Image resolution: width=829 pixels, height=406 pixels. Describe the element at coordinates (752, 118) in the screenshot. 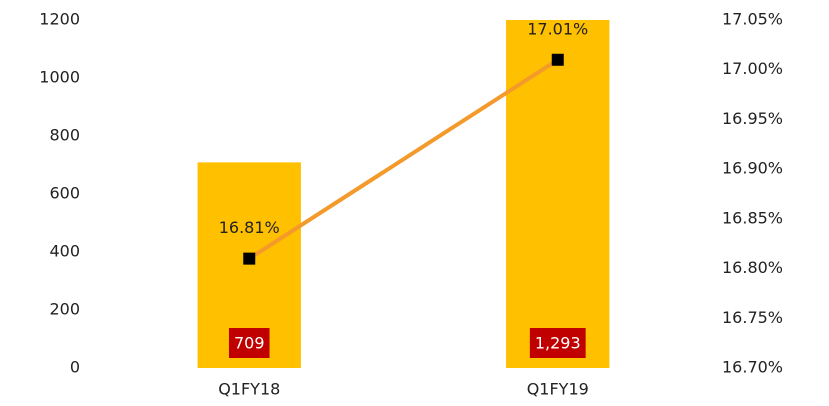

I see `y2-tick-label: 16.95%` at that location.